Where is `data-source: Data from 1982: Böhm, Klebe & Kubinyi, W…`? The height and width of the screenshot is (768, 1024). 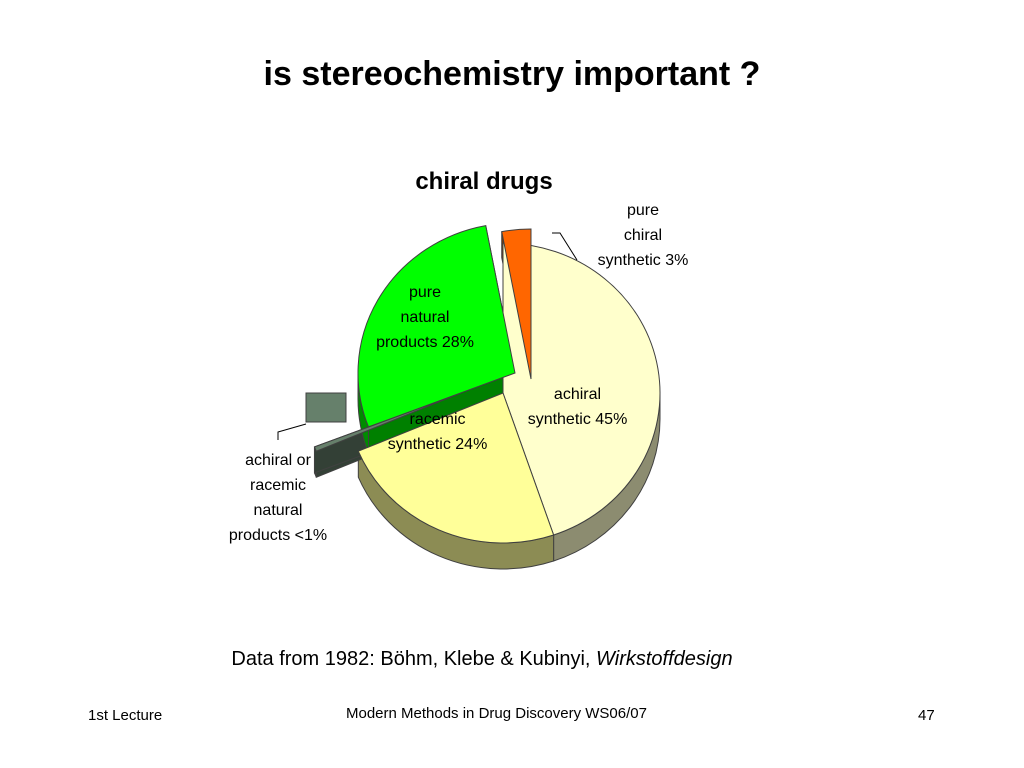
data-source: Data from 1982: Böhm, Klebe & Kubinyi, W… is located at coordinates (482, 659).